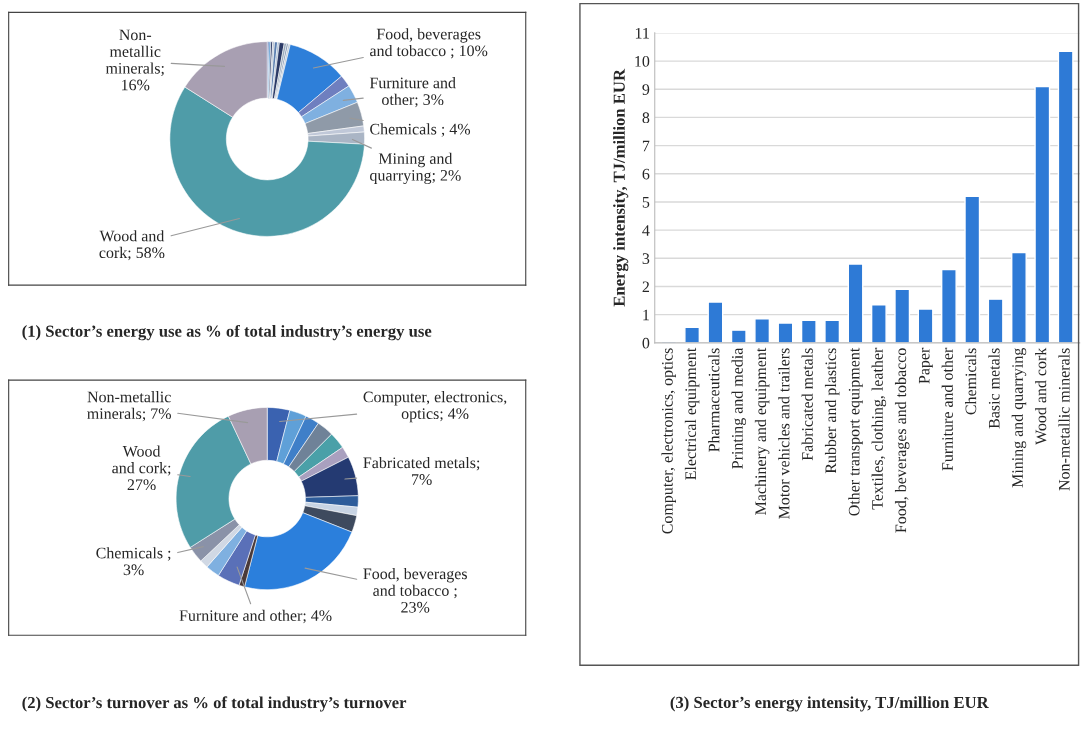 This screenshot has height=731, width=1084. I want to click on y-tick-label: 11, so click(642, 33).